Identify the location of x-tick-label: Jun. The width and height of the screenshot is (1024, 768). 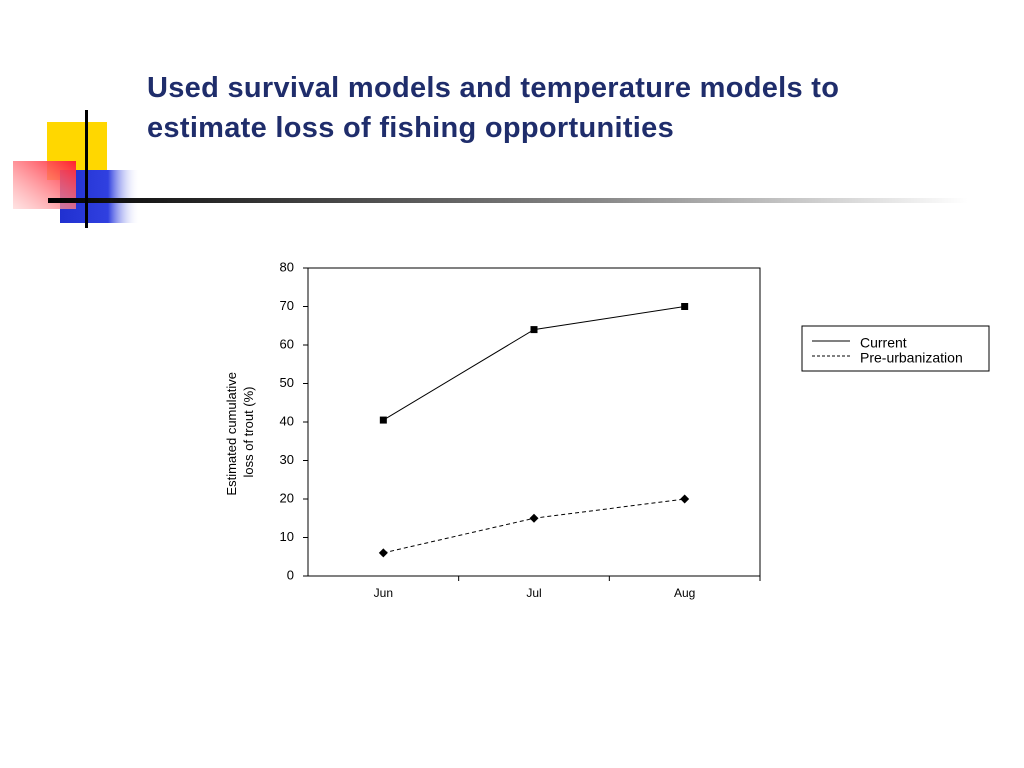
(383, 593).